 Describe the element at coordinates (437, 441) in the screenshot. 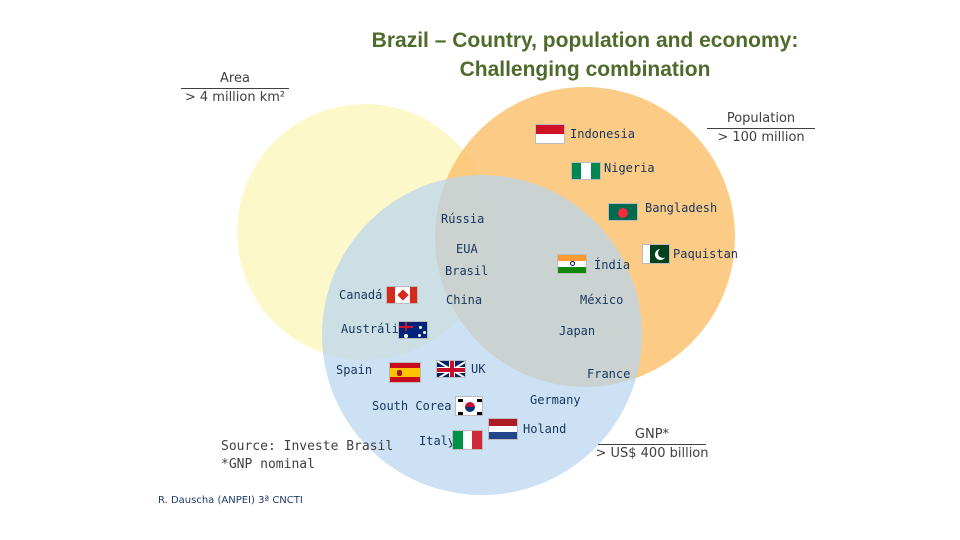

I see `country-italy: Italy` at that location.